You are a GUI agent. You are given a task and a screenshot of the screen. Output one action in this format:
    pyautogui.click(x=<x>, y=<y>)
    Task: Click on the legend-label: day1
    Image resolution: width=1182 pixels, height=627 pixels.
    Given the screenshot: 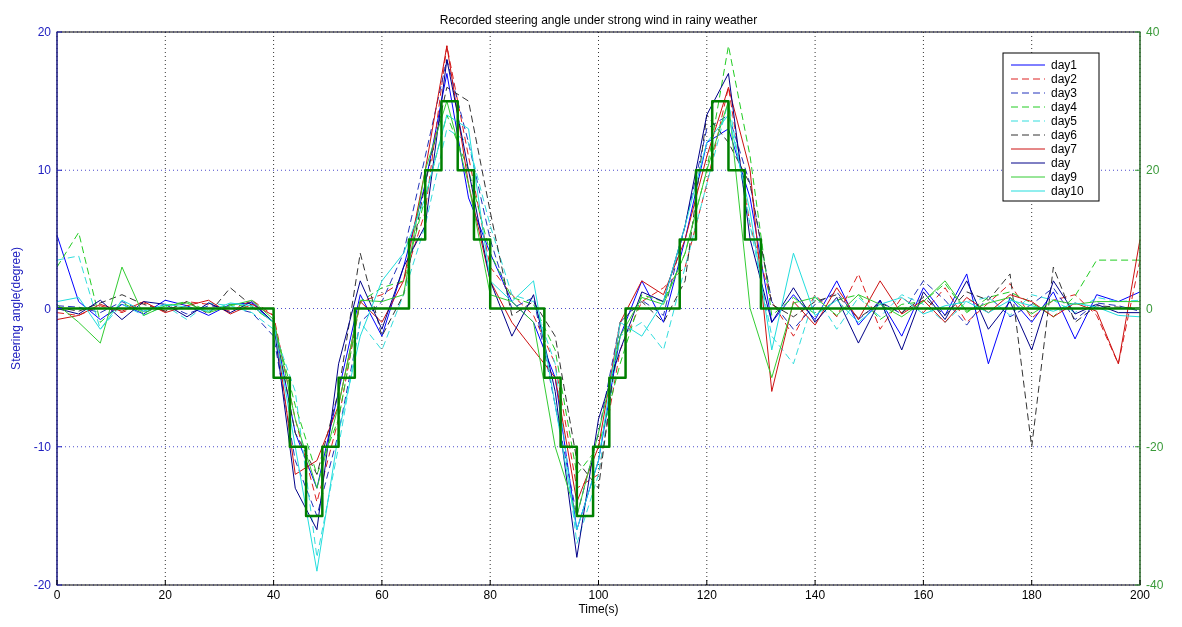 What is the action you would take?
    pyautogui.click(x=1064, y=65)
    